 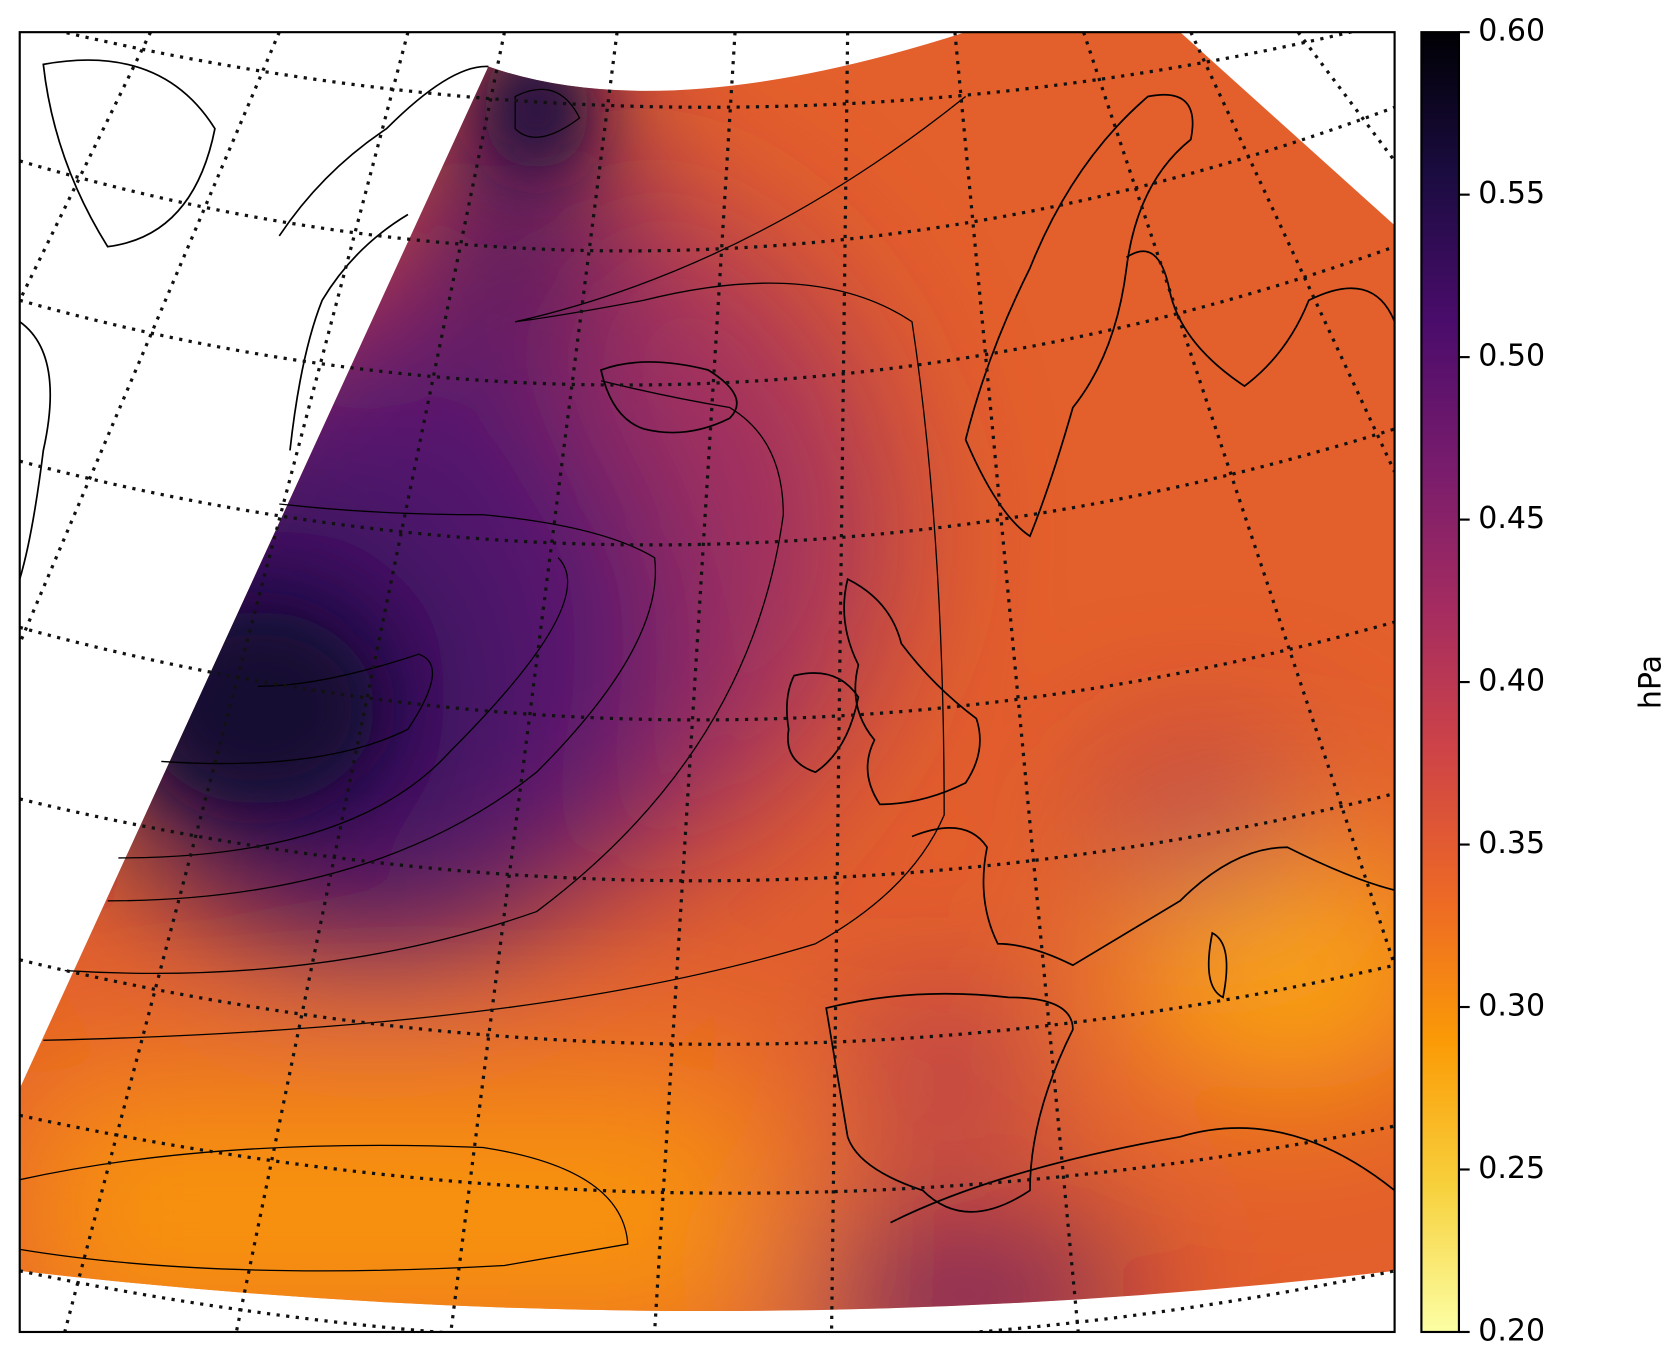 I want to click on colorbar: 0.20 0.25 0.30 0.35 0.40 0.45 0.50 0.55 0.60, so click(x=1482, y=681).